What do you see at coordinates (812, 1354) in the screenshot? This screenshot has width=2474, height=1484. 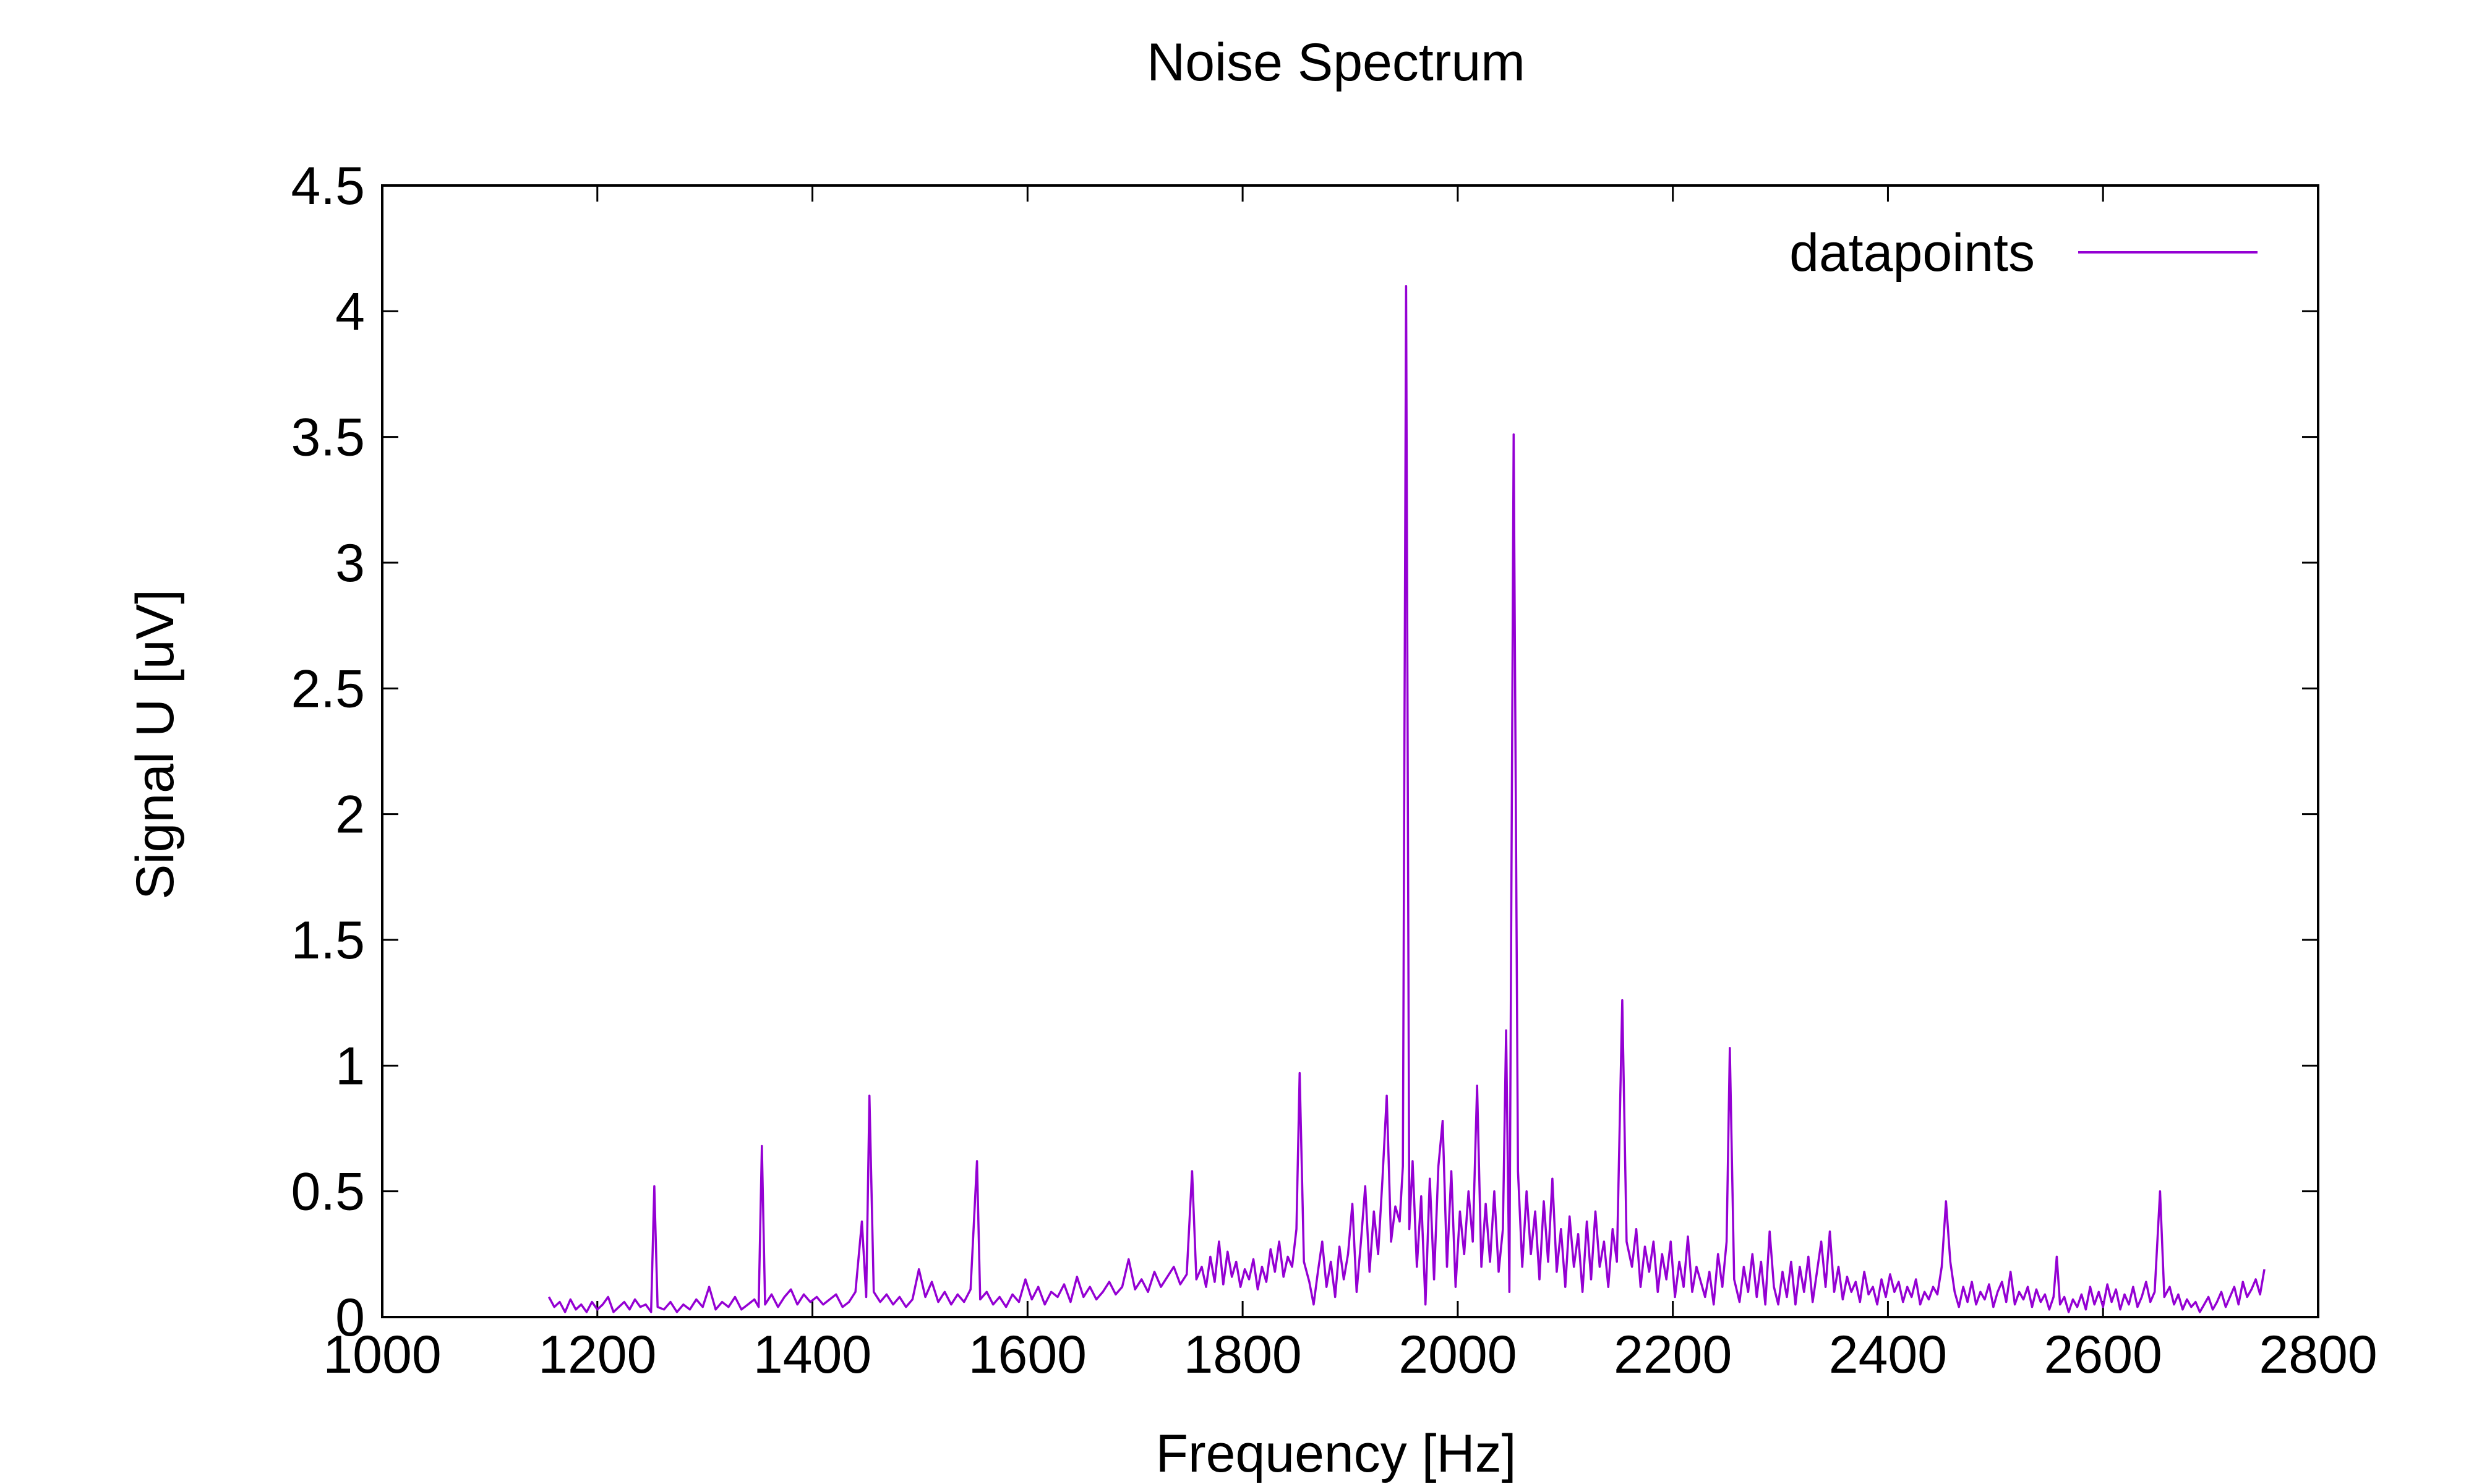 I see `x-tick-label: 1400` at bounding box center [812, 1354].